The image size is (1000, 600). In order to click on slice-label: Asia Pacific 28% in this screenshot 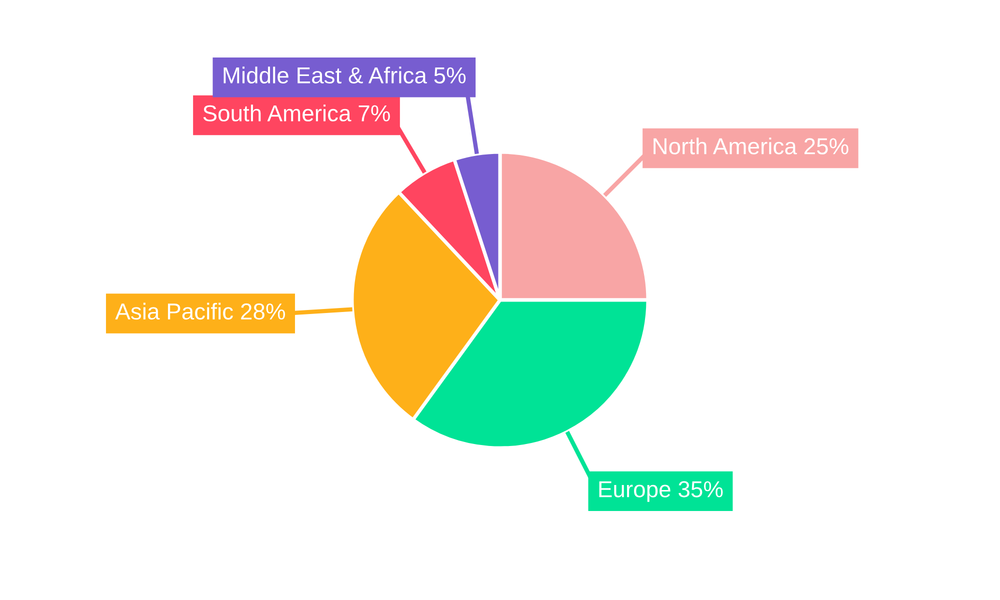, I will do `click(200, 311)`.